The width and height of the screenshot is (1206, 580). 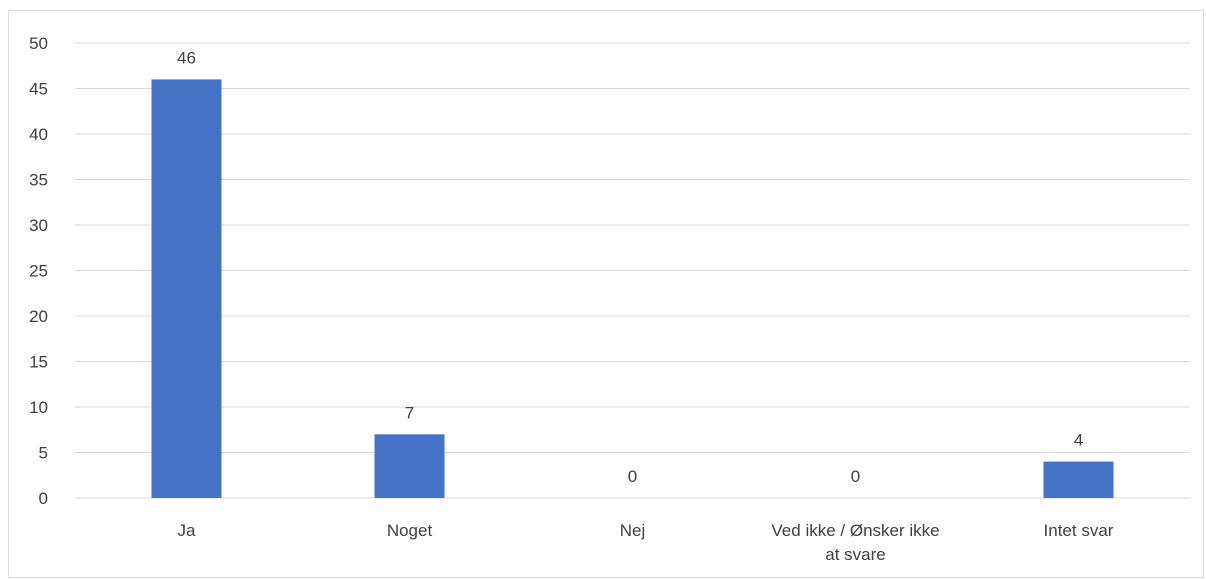 I want to click on category-label-line: Ja, so click(x=187, y=530).